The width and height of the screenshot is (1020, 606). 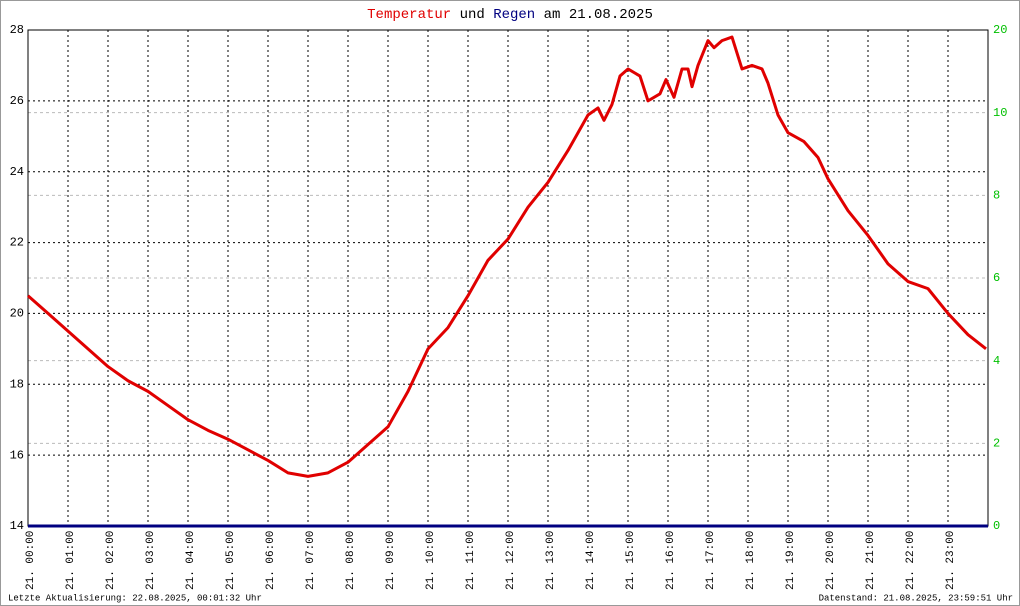 What do you see at coordinates (71, 560) in the screenshot?
I see `x-tick-label: 21. 01:00` at bounding box center [71, 560].